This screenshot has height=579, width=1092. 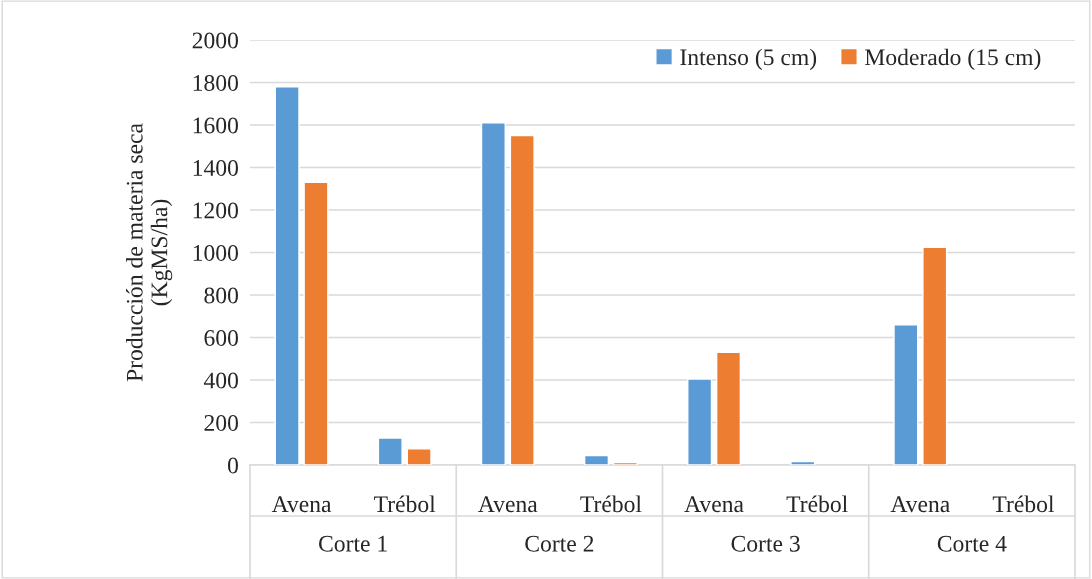 I want to click on y-tick-label: 1800, so click(x=215, y=82).